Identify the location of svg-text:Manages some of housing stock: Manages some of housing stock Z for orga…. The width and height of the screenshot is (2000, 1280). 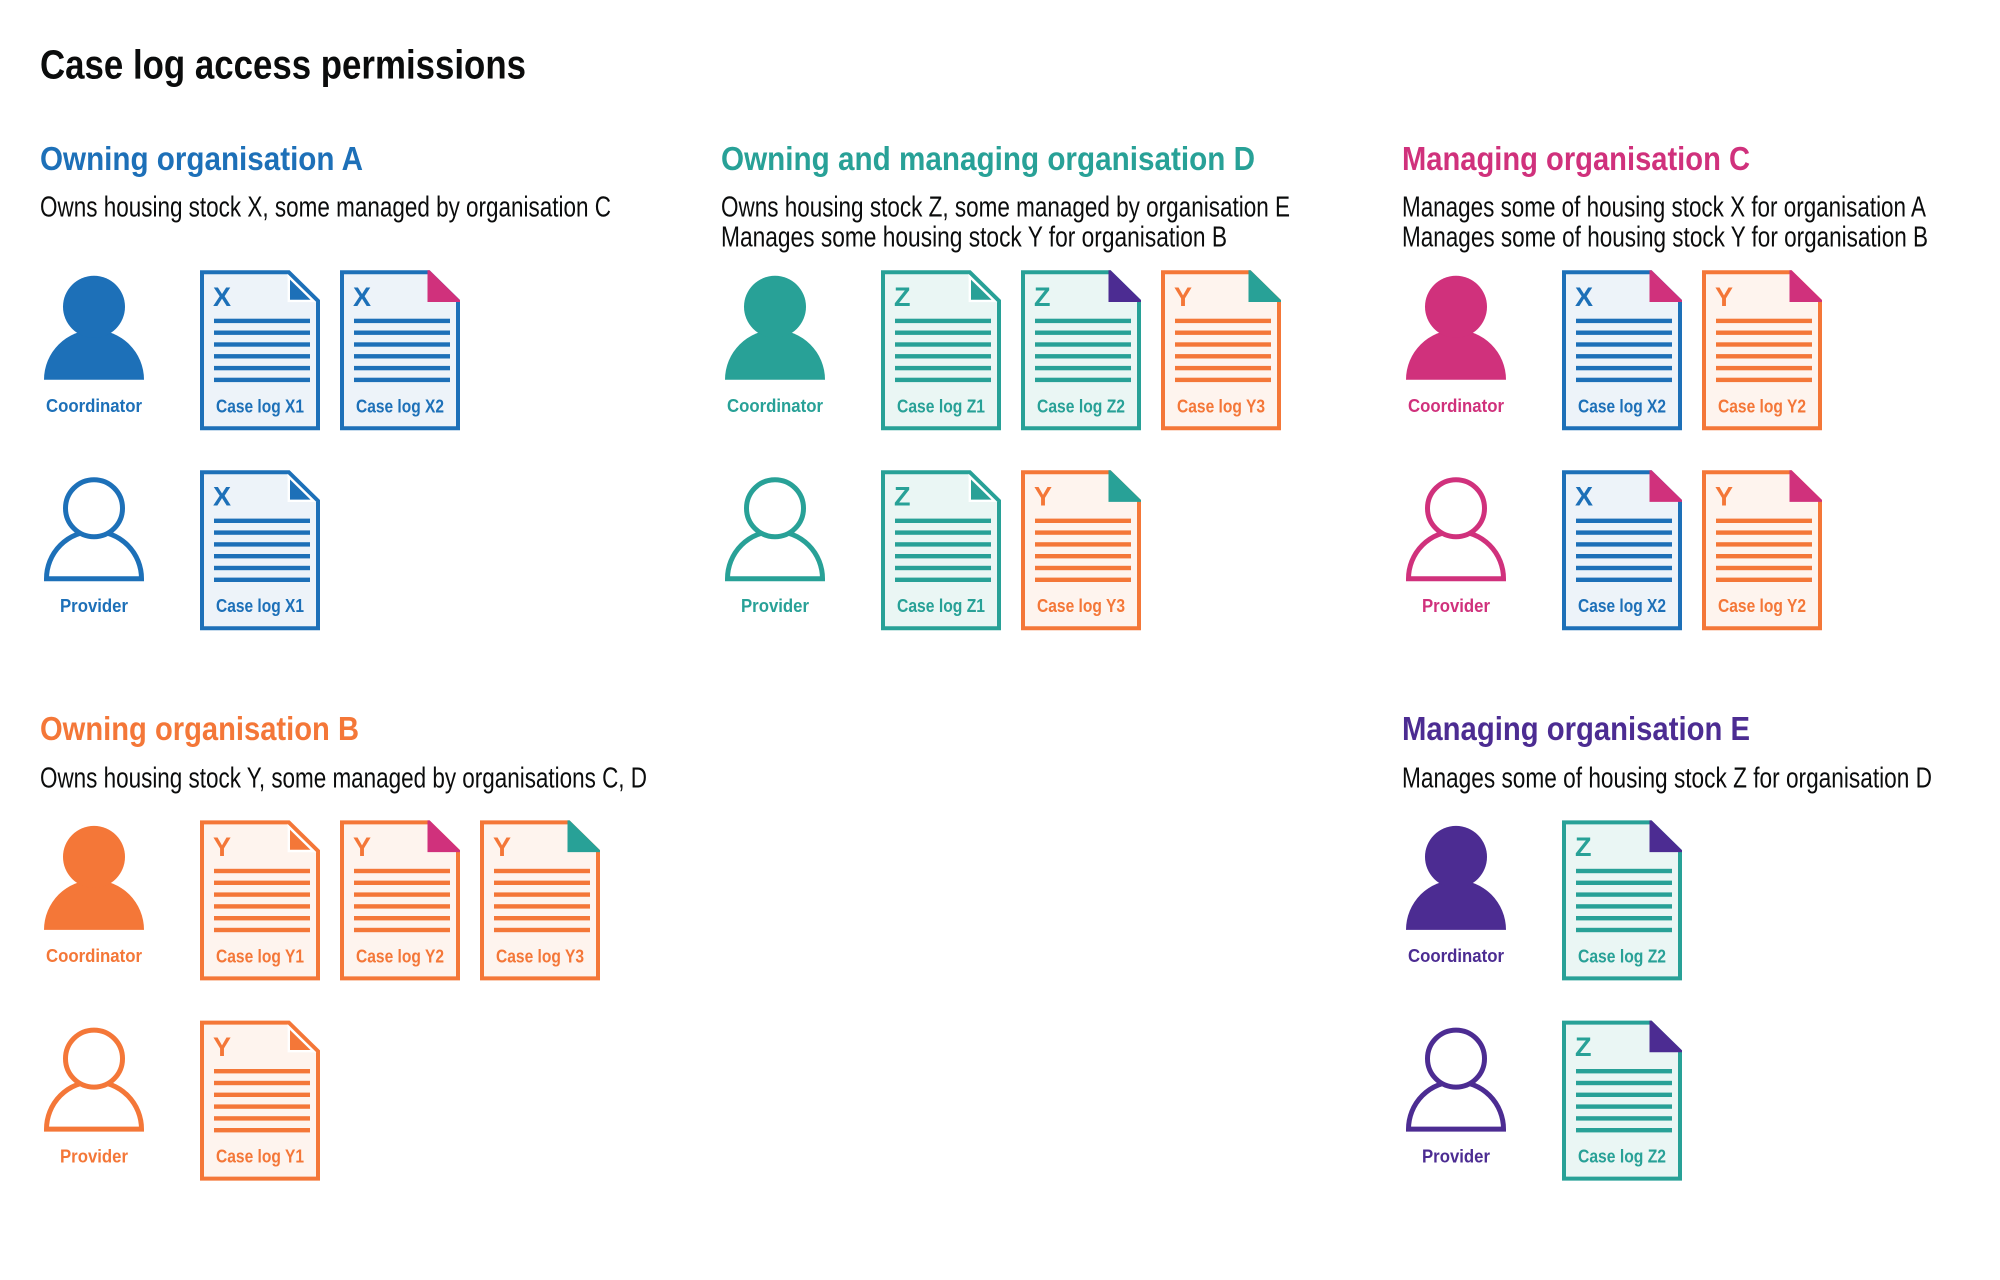
(1667, 779).